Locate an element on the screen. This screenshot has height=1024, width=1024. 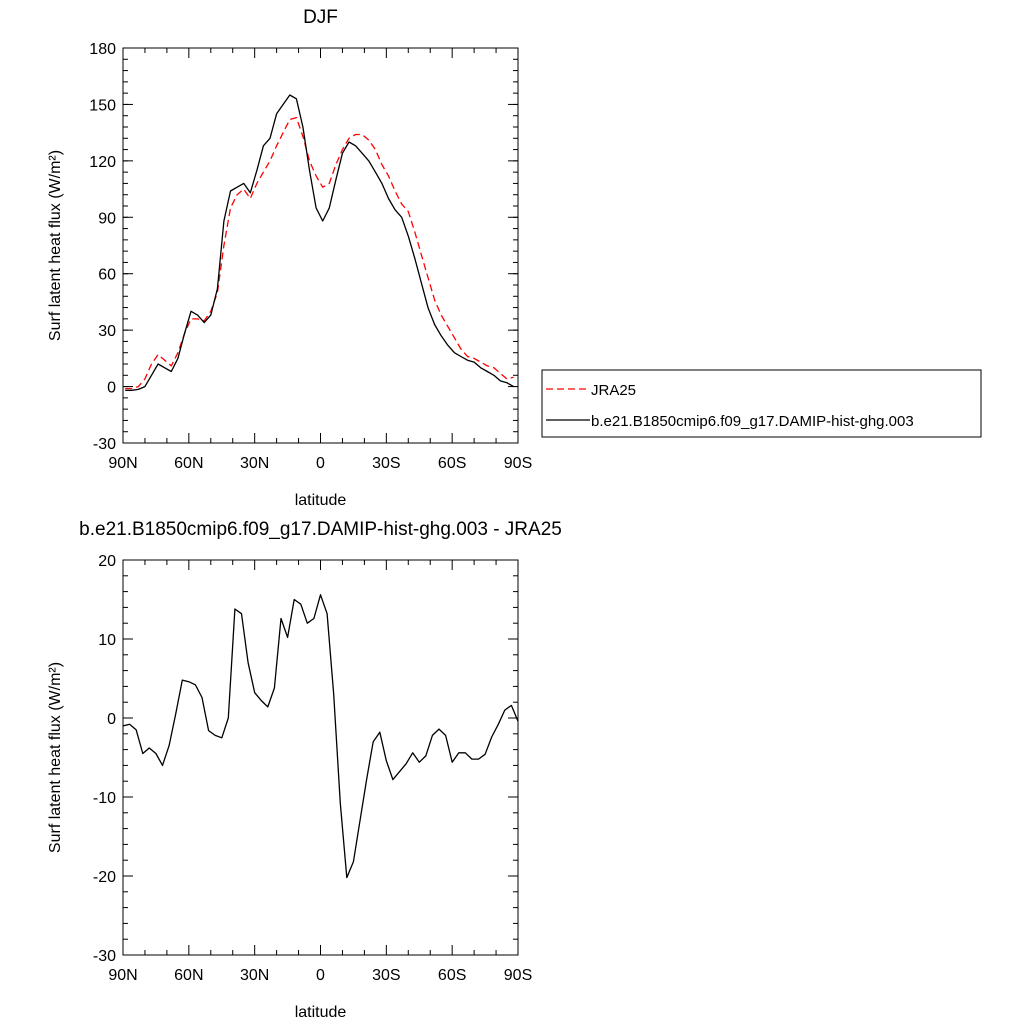
y-tick-label: 60 is located at coordinates (107, 275).